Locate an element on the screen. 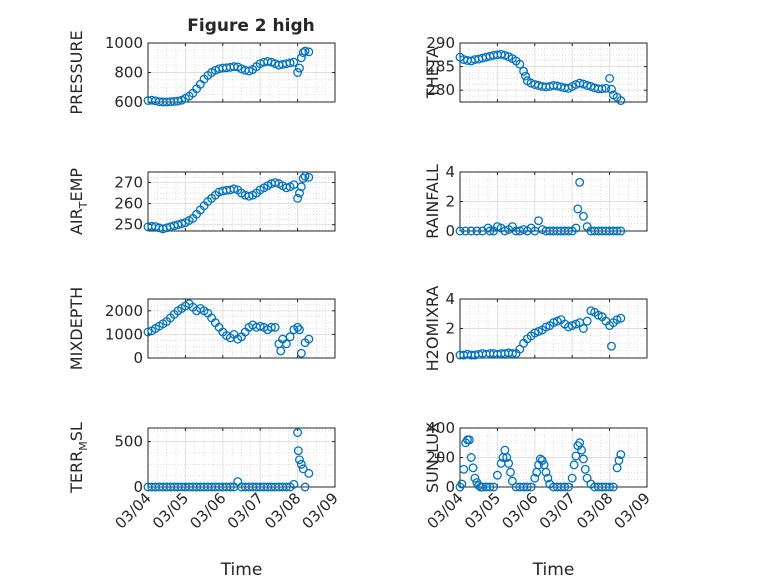  subplot-pressure: 600 800 1000 PRESSURE is located at coordinates (201, 72).